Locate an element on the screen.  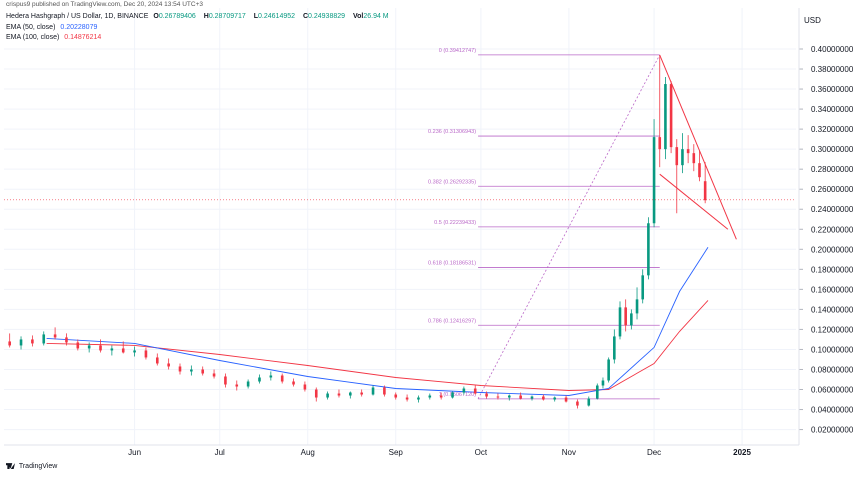
y-tick-label: 0.30000000 is located at coordinates (832, 149).